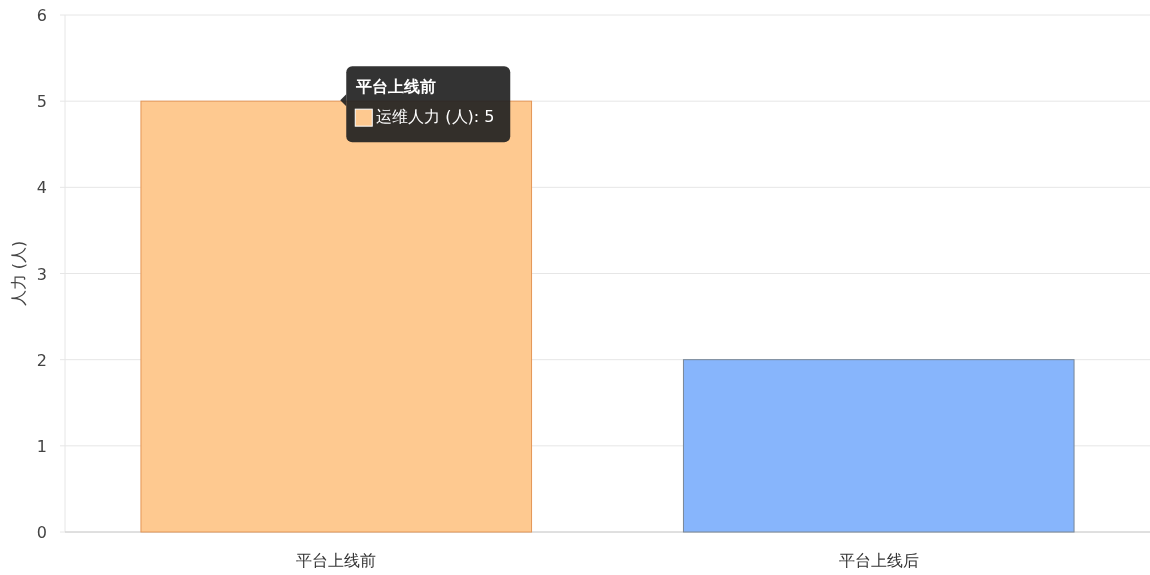 This screenshot has height=575, width=1150. Describe the element at coordinates (41, 446) in the screenshot. I see `y-tick-label: 1` at that location.